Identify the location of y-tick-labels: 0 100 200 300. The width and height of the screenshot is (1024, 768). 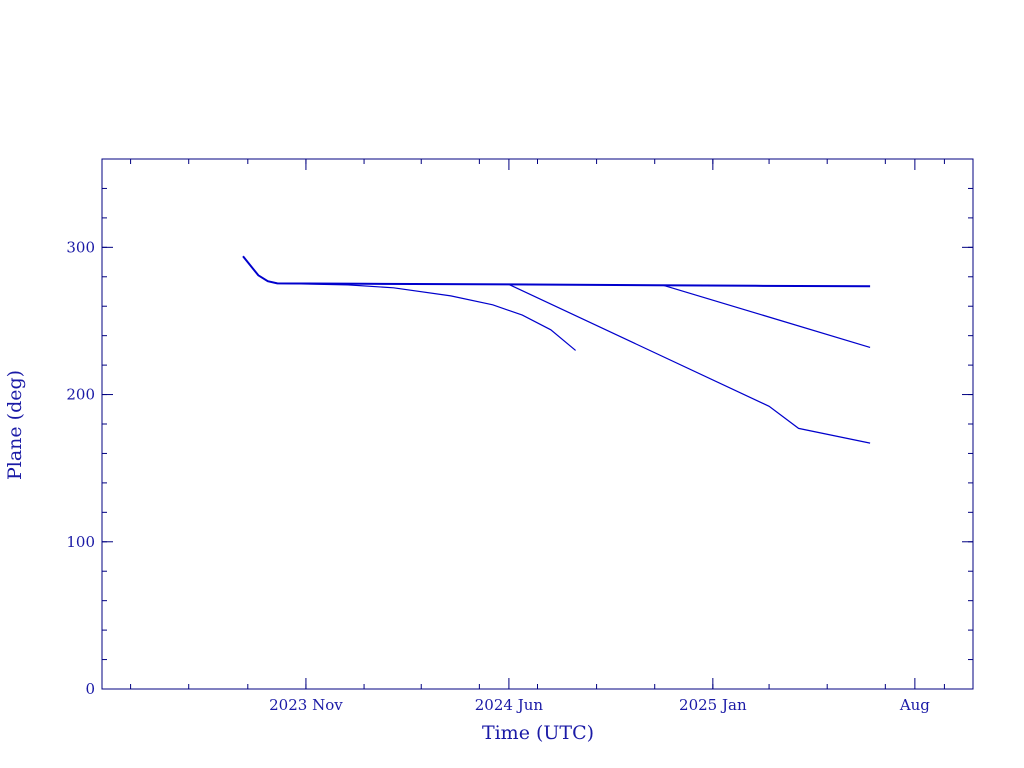
(80, 468).